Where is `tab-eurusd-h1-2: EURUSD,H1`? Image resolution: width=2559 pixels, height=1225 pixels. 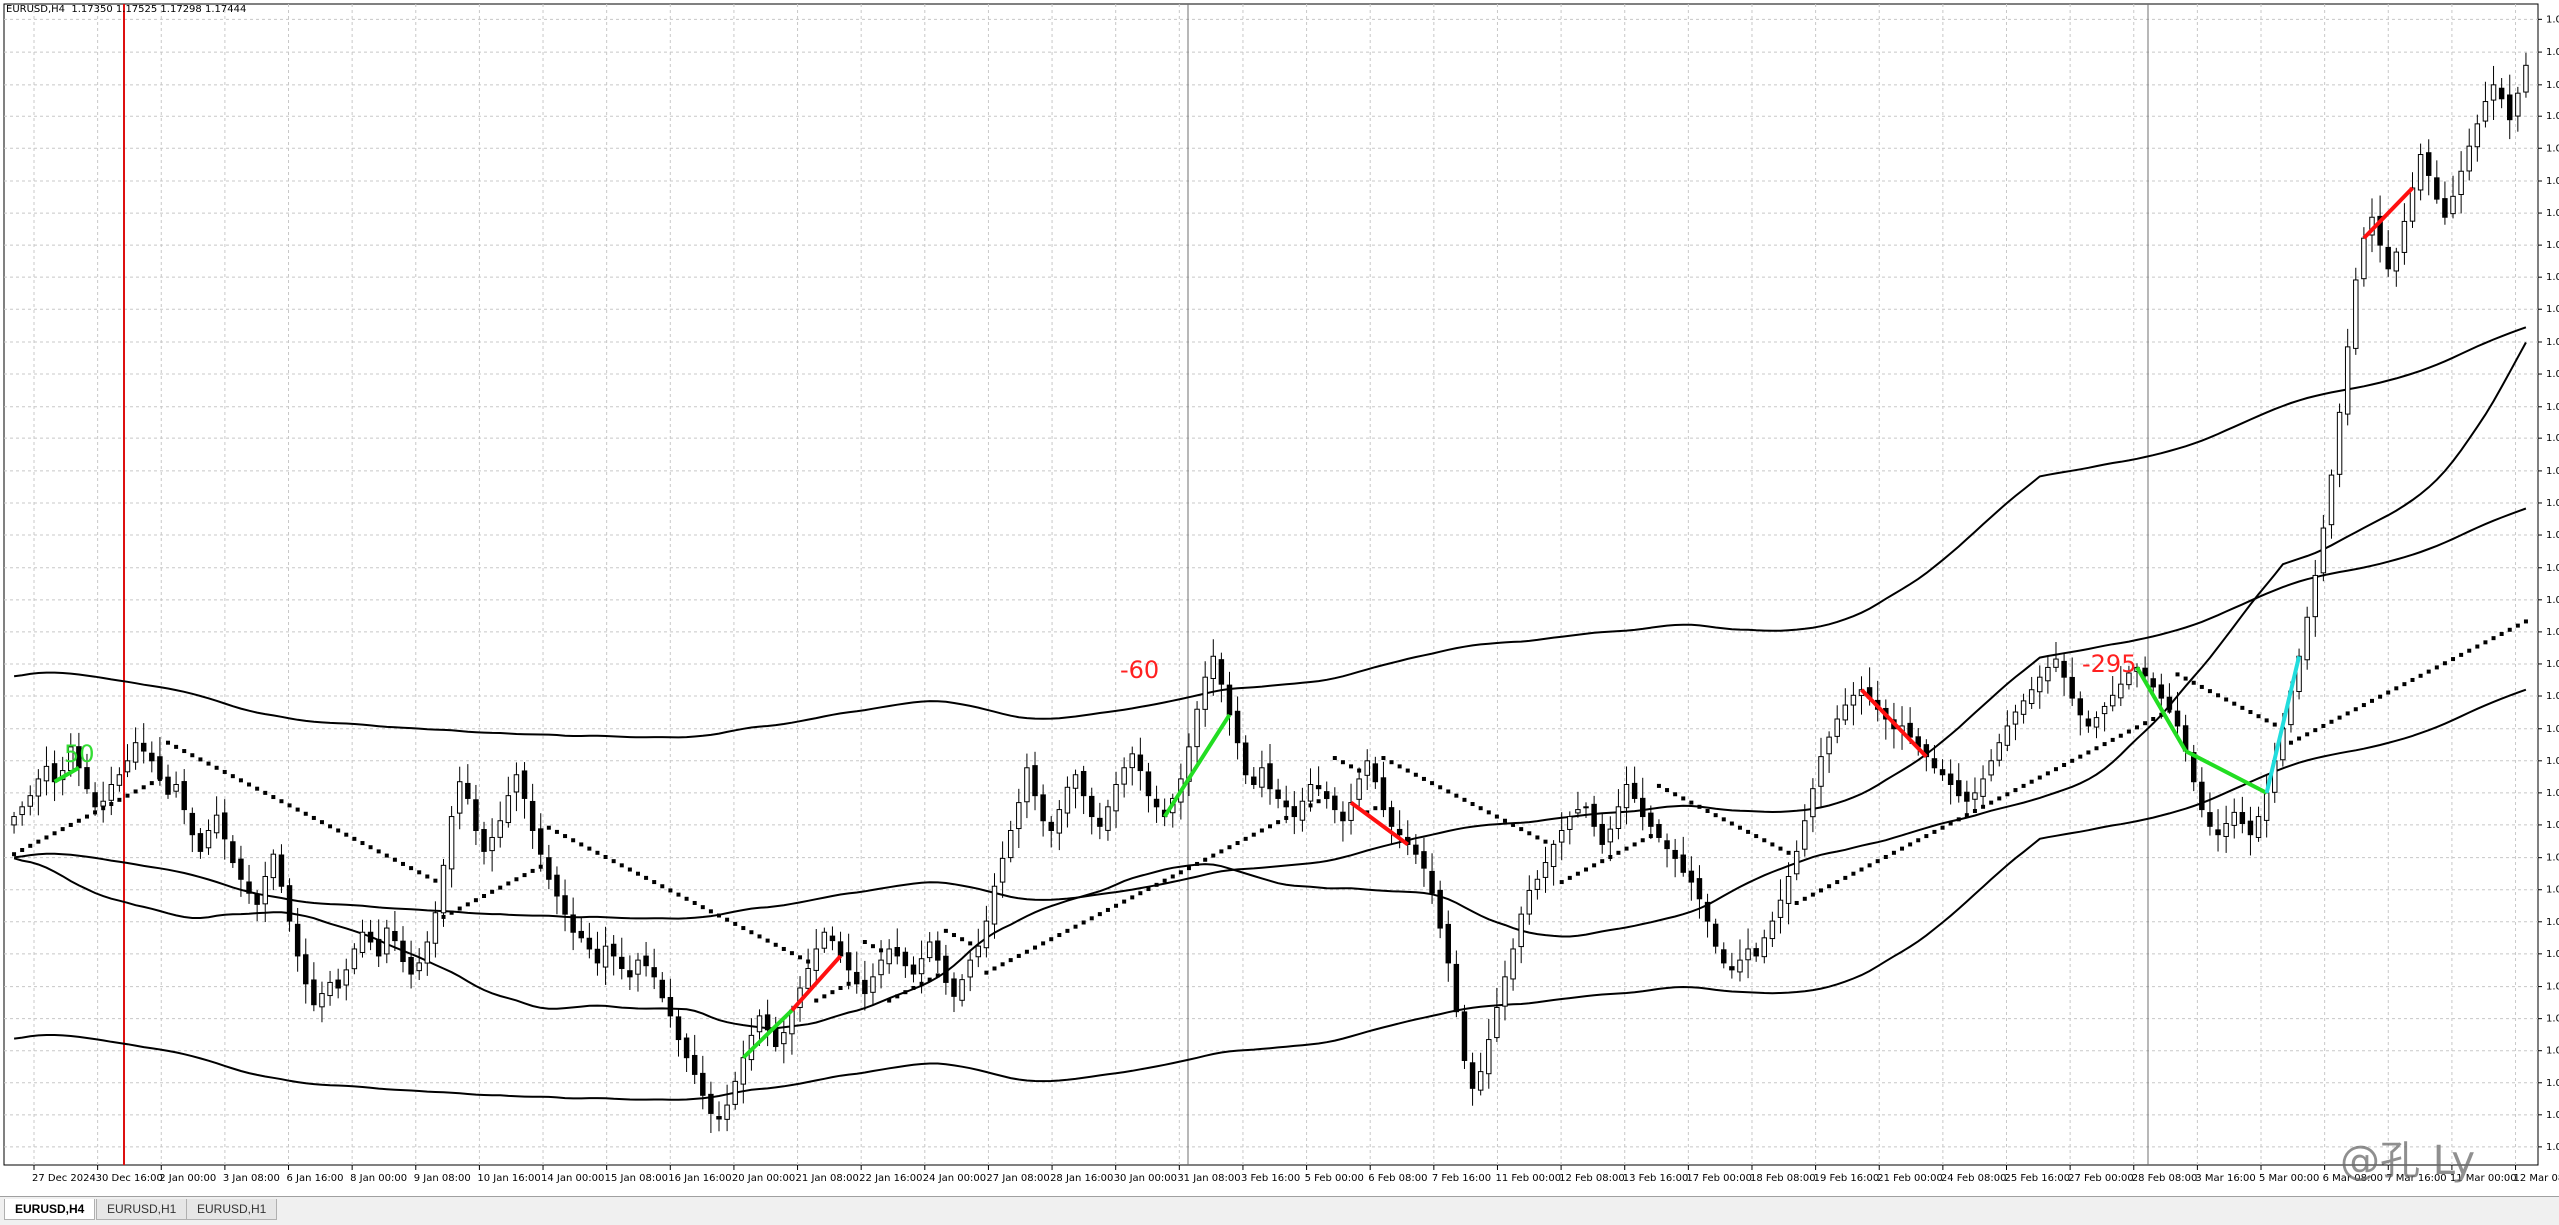 tab-eurusd-h1-2: EURUSD,H1 is located at coordinates (232, 1209).